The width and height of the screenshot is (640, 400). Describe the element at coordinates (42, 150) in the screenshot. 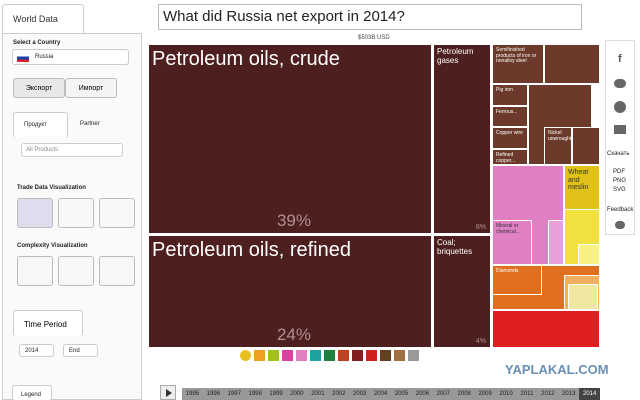

I see `value: All Products` at that location.